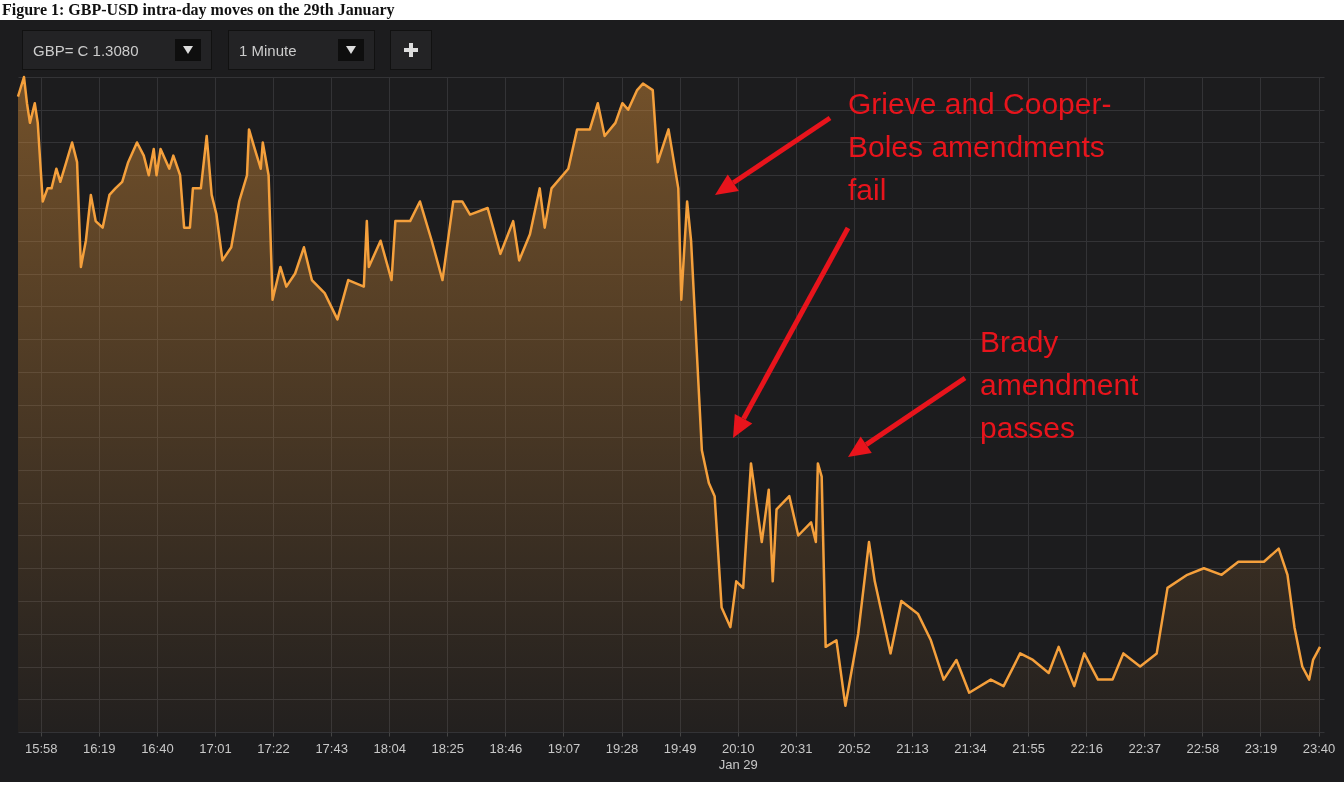 The image size is (1344, 787). What do you see at coordinates (738, 756) in the screenshot?
I see `x-tick-label: 20:10 Jan 29` at bounding box center [738, 756].